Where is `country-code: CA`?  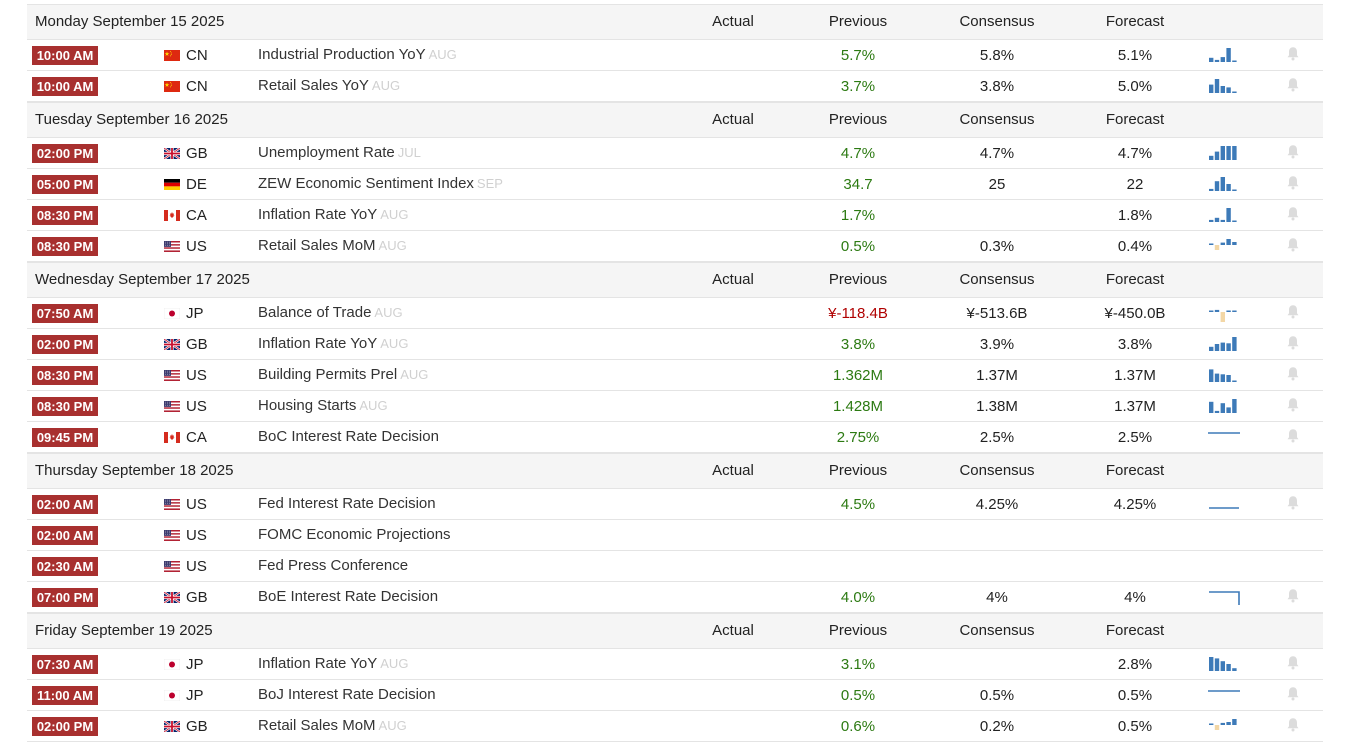
country-code: CA is located at coordinates (196, 437).